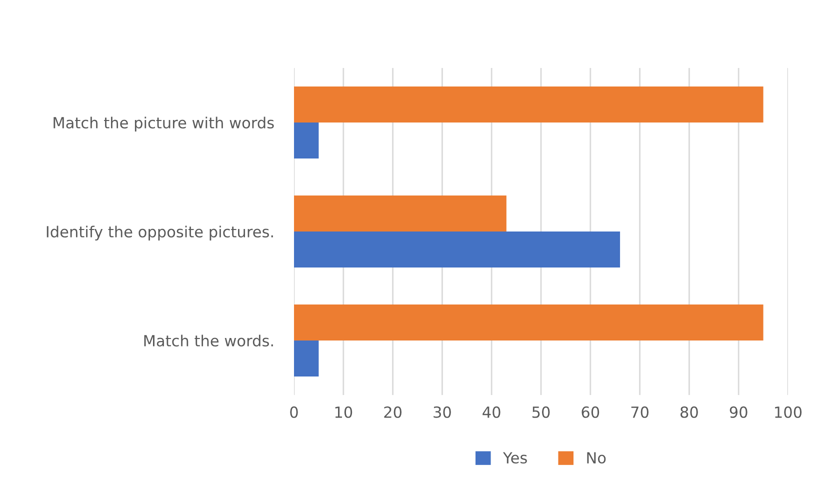  Describe the element at coordinates (343, 412) in the screenshot. I see `x-tick-label: 10` at that location.